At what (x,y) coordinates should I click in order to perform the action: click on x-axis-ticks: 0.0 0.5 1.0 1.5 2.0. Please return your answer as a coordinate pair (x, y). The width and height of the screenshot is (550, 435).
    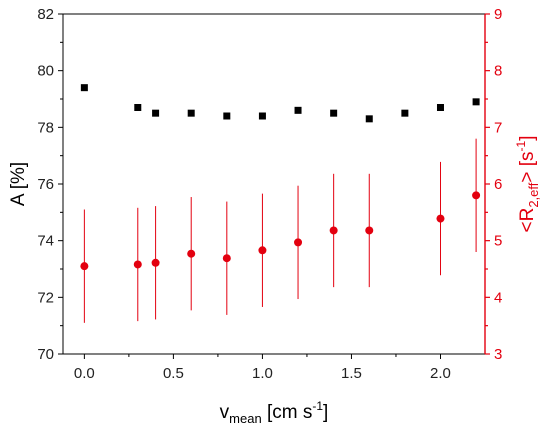
    Looking at the image, I should click on (262, 368).